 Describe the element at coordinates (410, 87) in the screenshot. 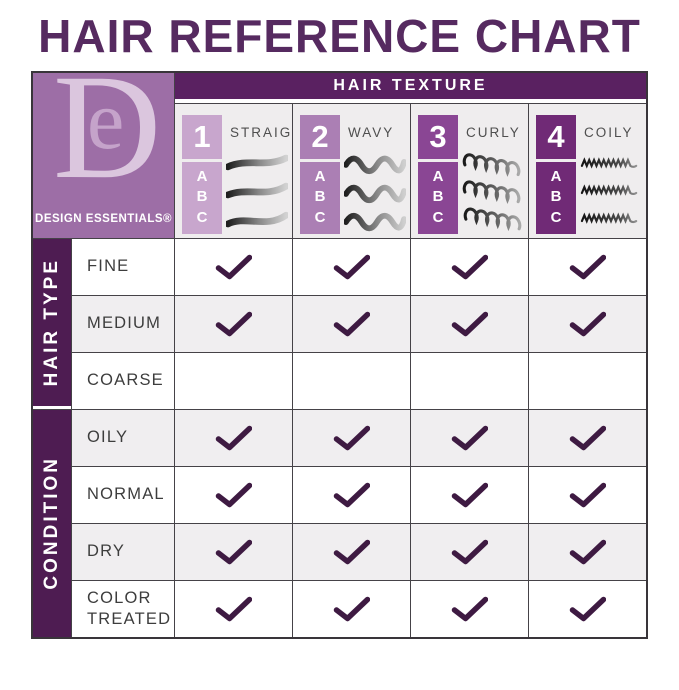

I see `hair-texture-header: HAIR TEXTURE` at that location.